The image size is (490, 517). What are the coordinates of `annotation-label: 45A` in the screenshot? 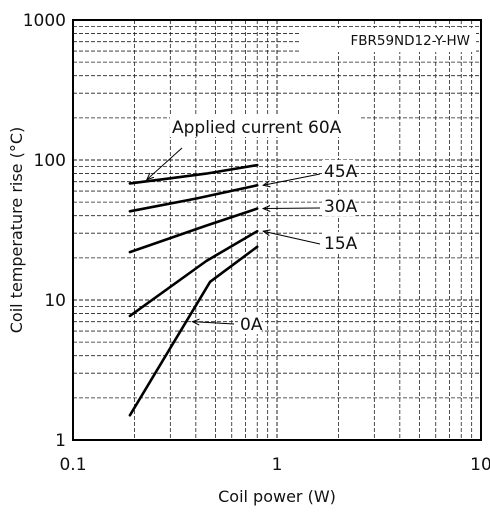 It's located at (341, 172).